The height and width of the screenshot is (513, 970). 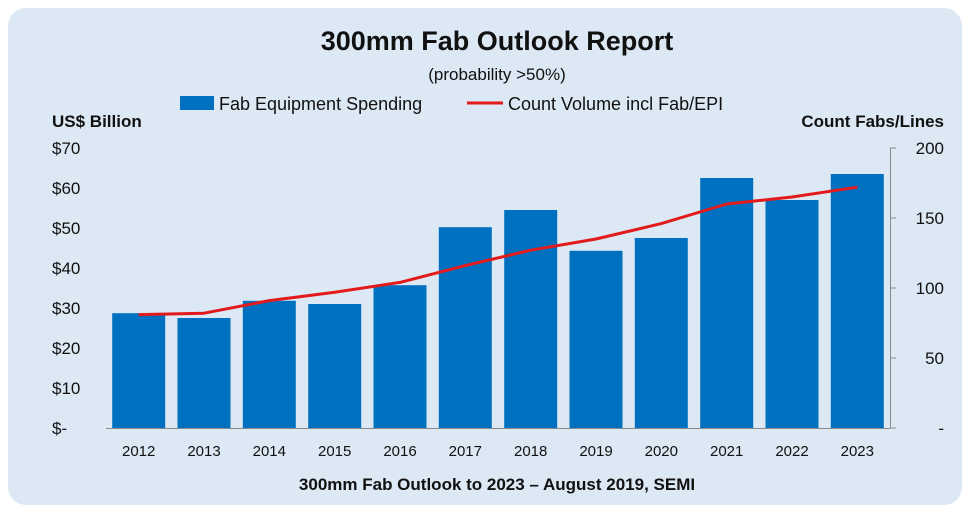 I want to click on chart-title: 300mm Fab Outlook Report, so click(x=497, y=41).